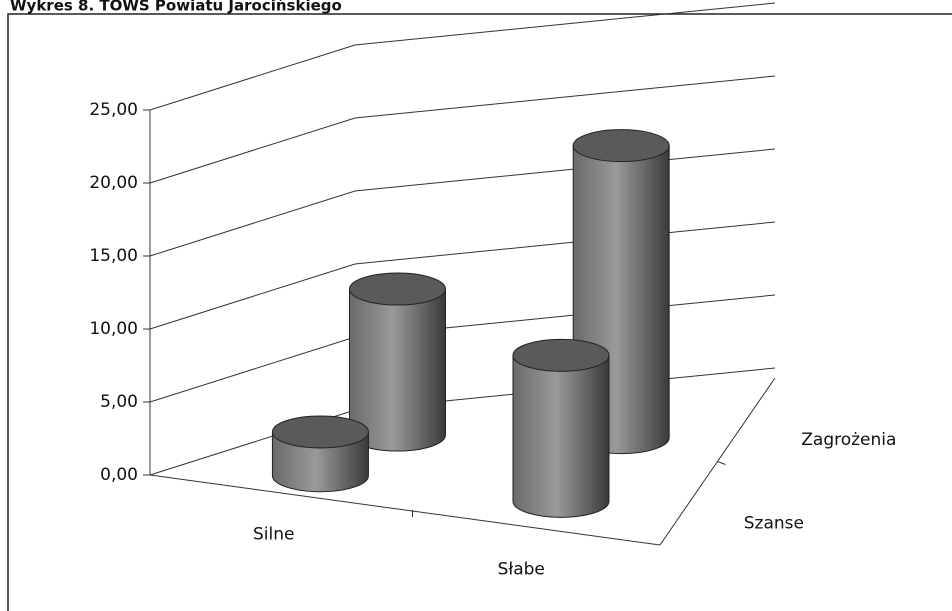 Image resolution: width=952 pixels, height=611 pixels. What do you see at coordinates (119, 402) in the screenshot?
I see `y-tick-label: 5,00` at bounding box center [119, 402].